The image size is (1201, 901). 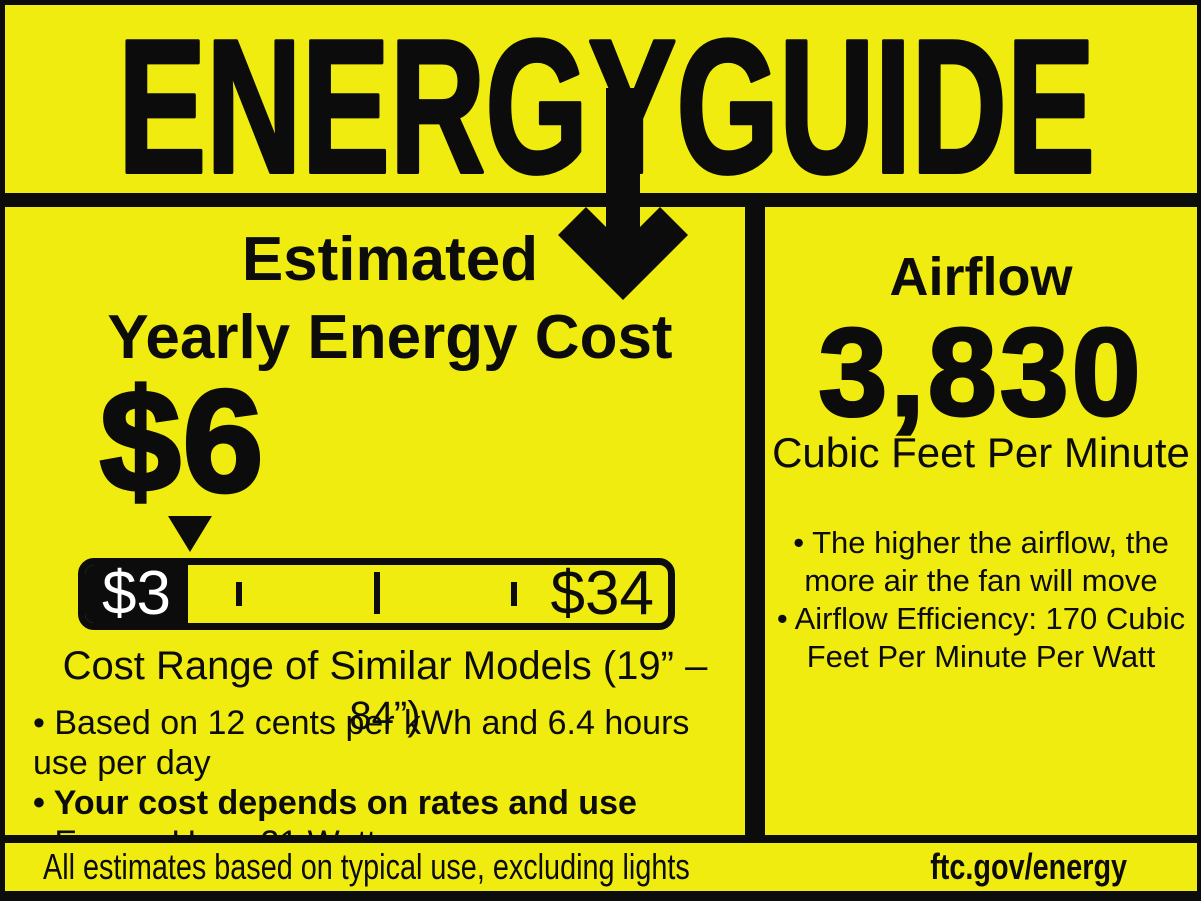 I want to click on airflow-heading: Airflow, so click(x=981, y=277).